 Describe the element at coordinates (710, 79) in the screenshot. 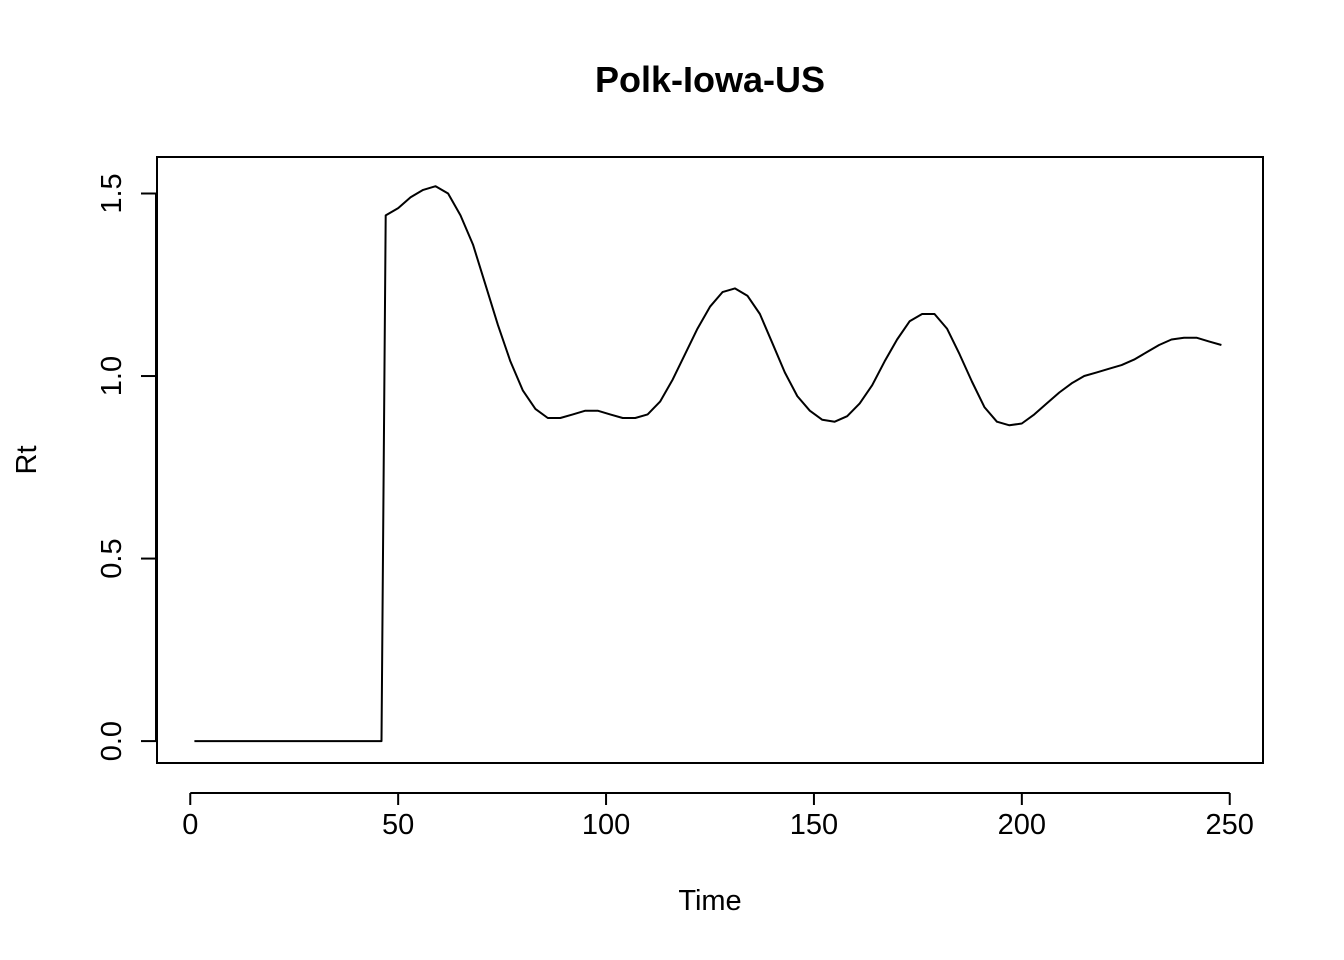

I see `chart-title: Polk-Iowa-US` at that location.